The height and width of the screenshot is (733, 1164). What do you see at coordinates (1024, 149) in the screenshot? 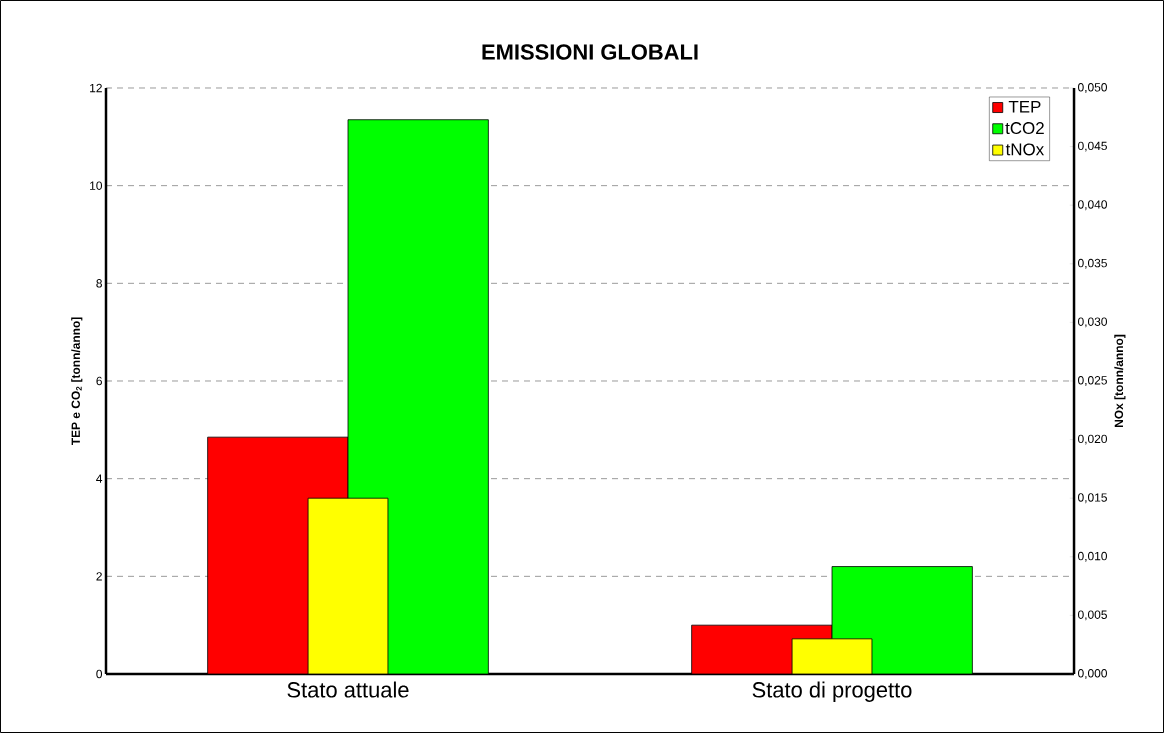
I see `legend-label: tNOx` at bounding box center [1024, 149].